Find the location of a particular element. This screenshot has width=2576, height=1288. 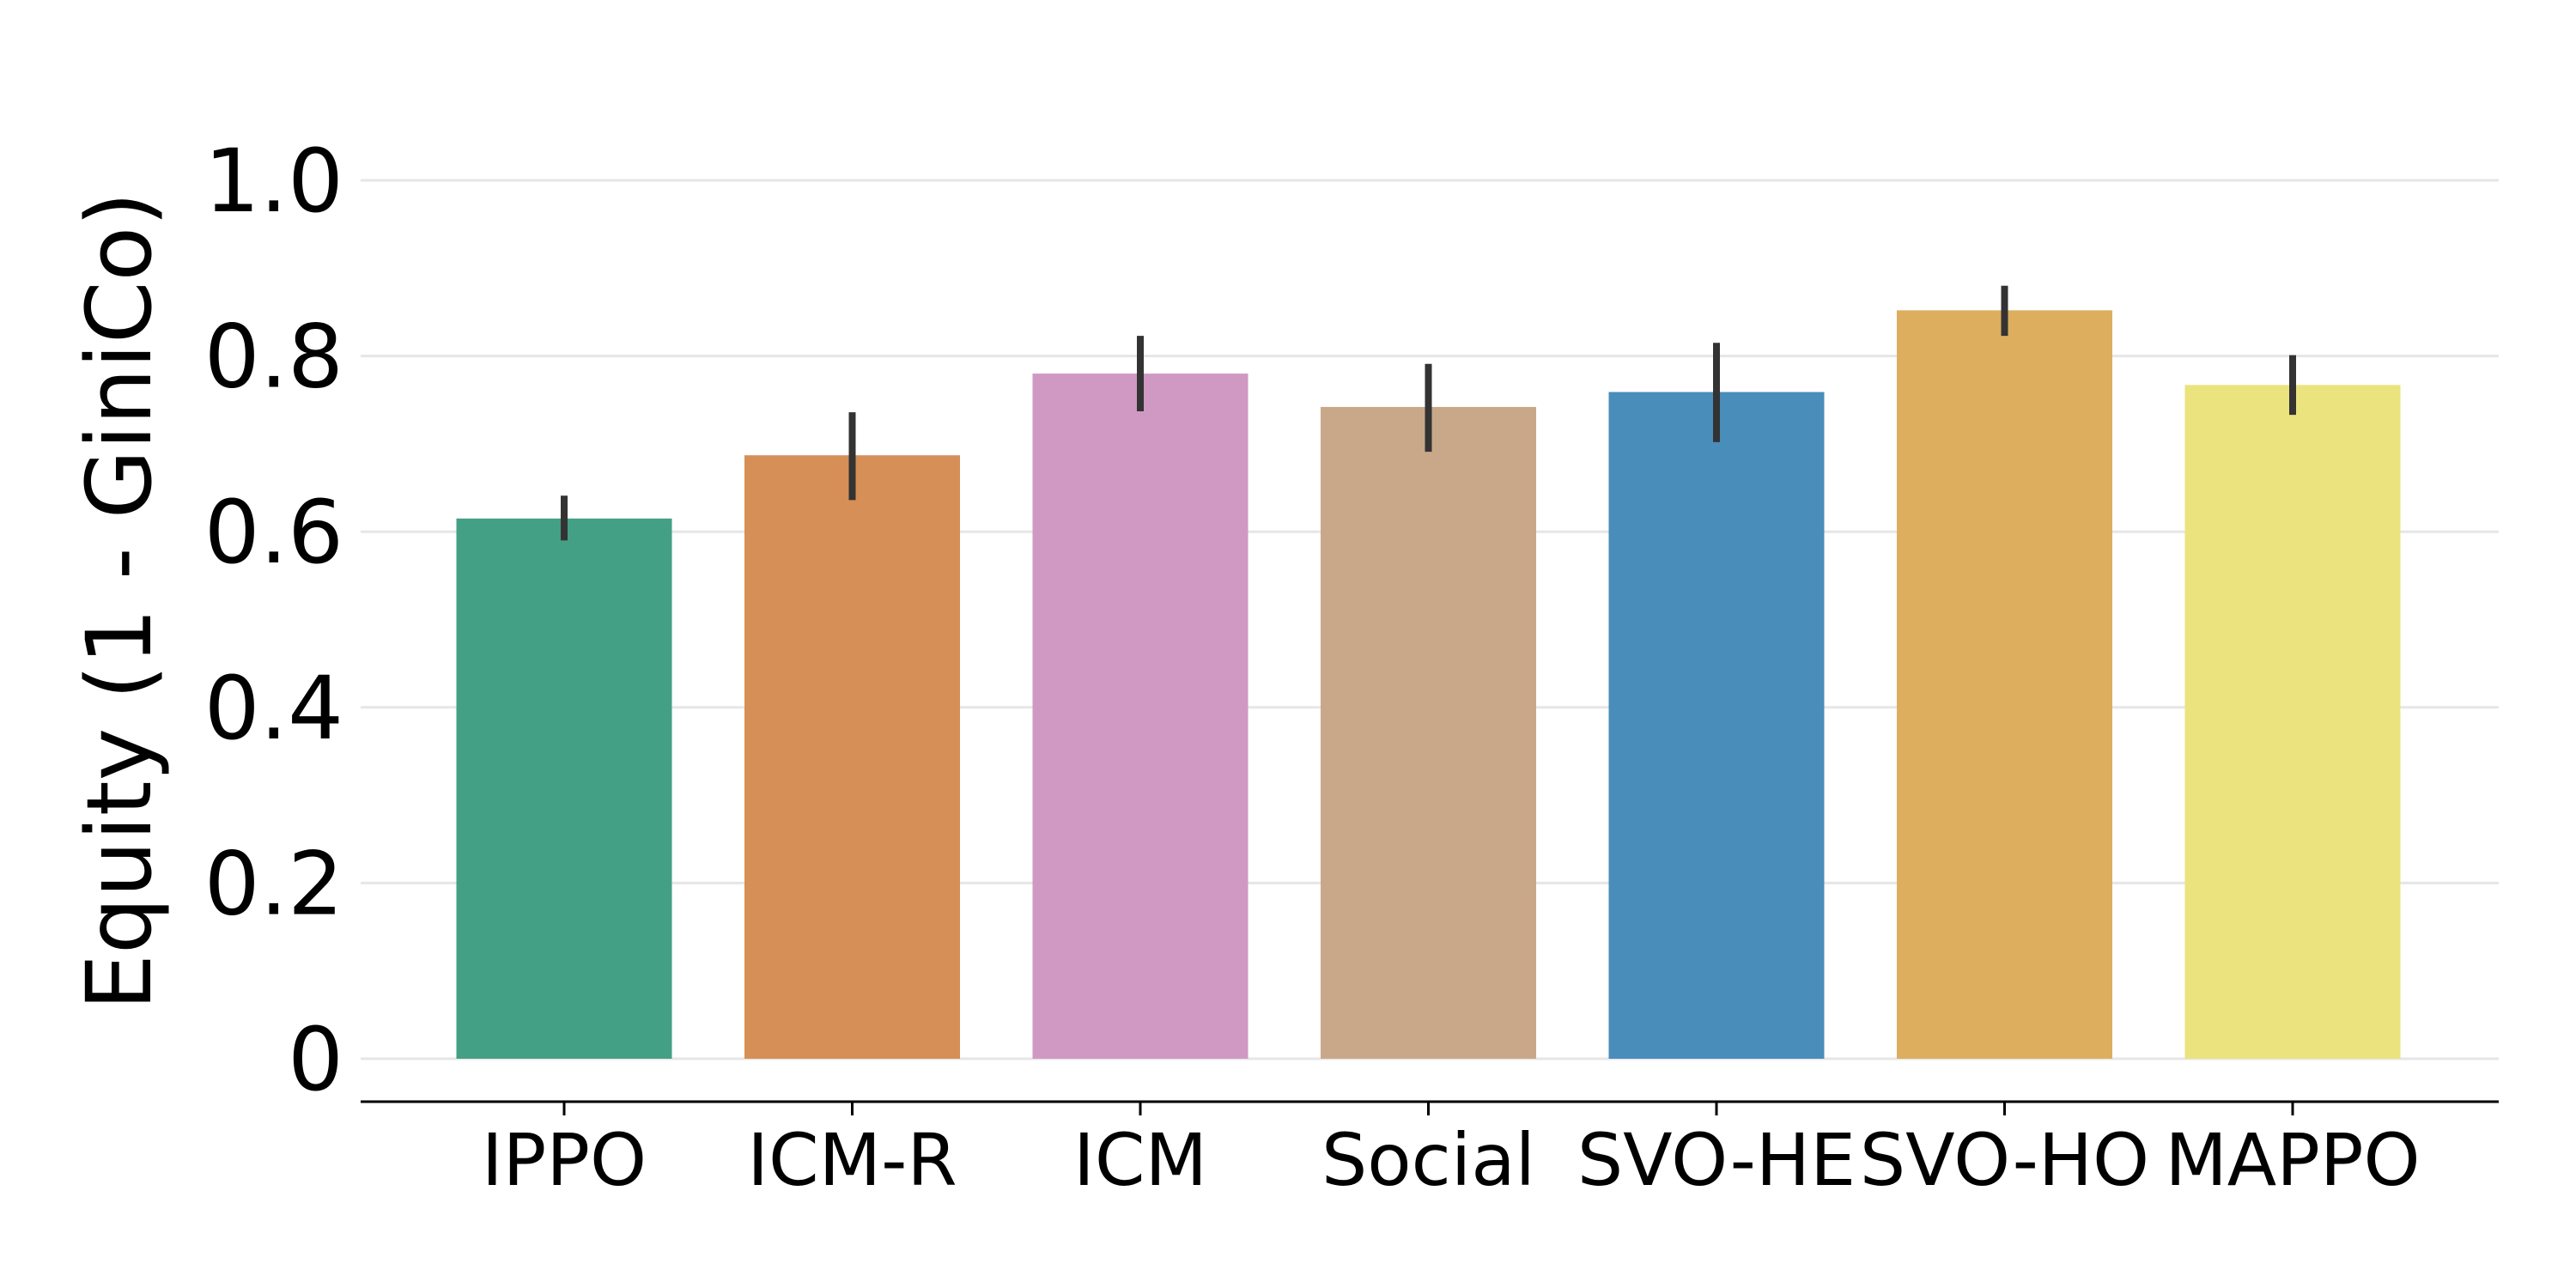

y-tick-label: 0.2 is located at coordinates (273, 884).